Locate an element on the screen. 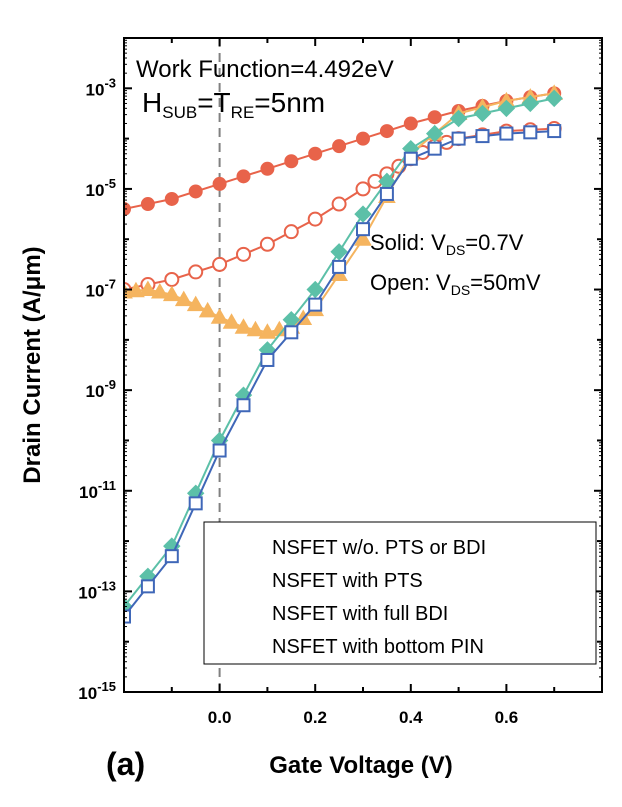 The width and height of the screenshot is (622, 807). y-tick-label-6: 10⁻¹³ is located at coordinates (97, 590).